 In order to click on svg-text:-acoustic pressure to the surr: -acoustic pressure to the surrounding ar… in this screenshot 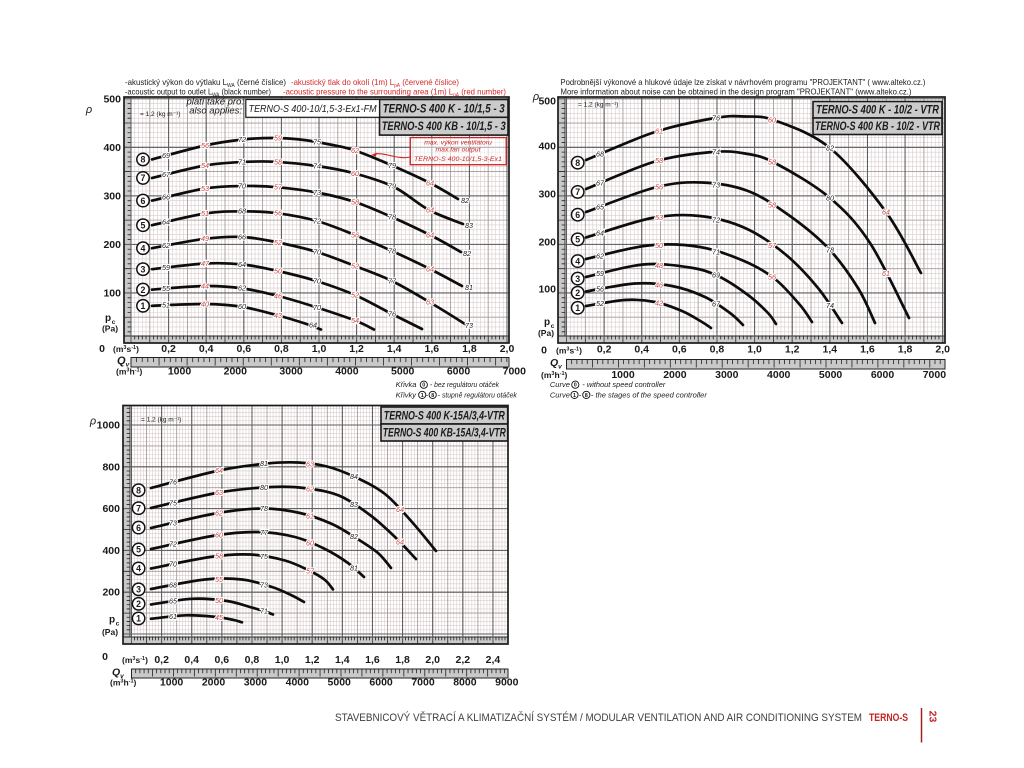, I will do `click(394, 93)`.